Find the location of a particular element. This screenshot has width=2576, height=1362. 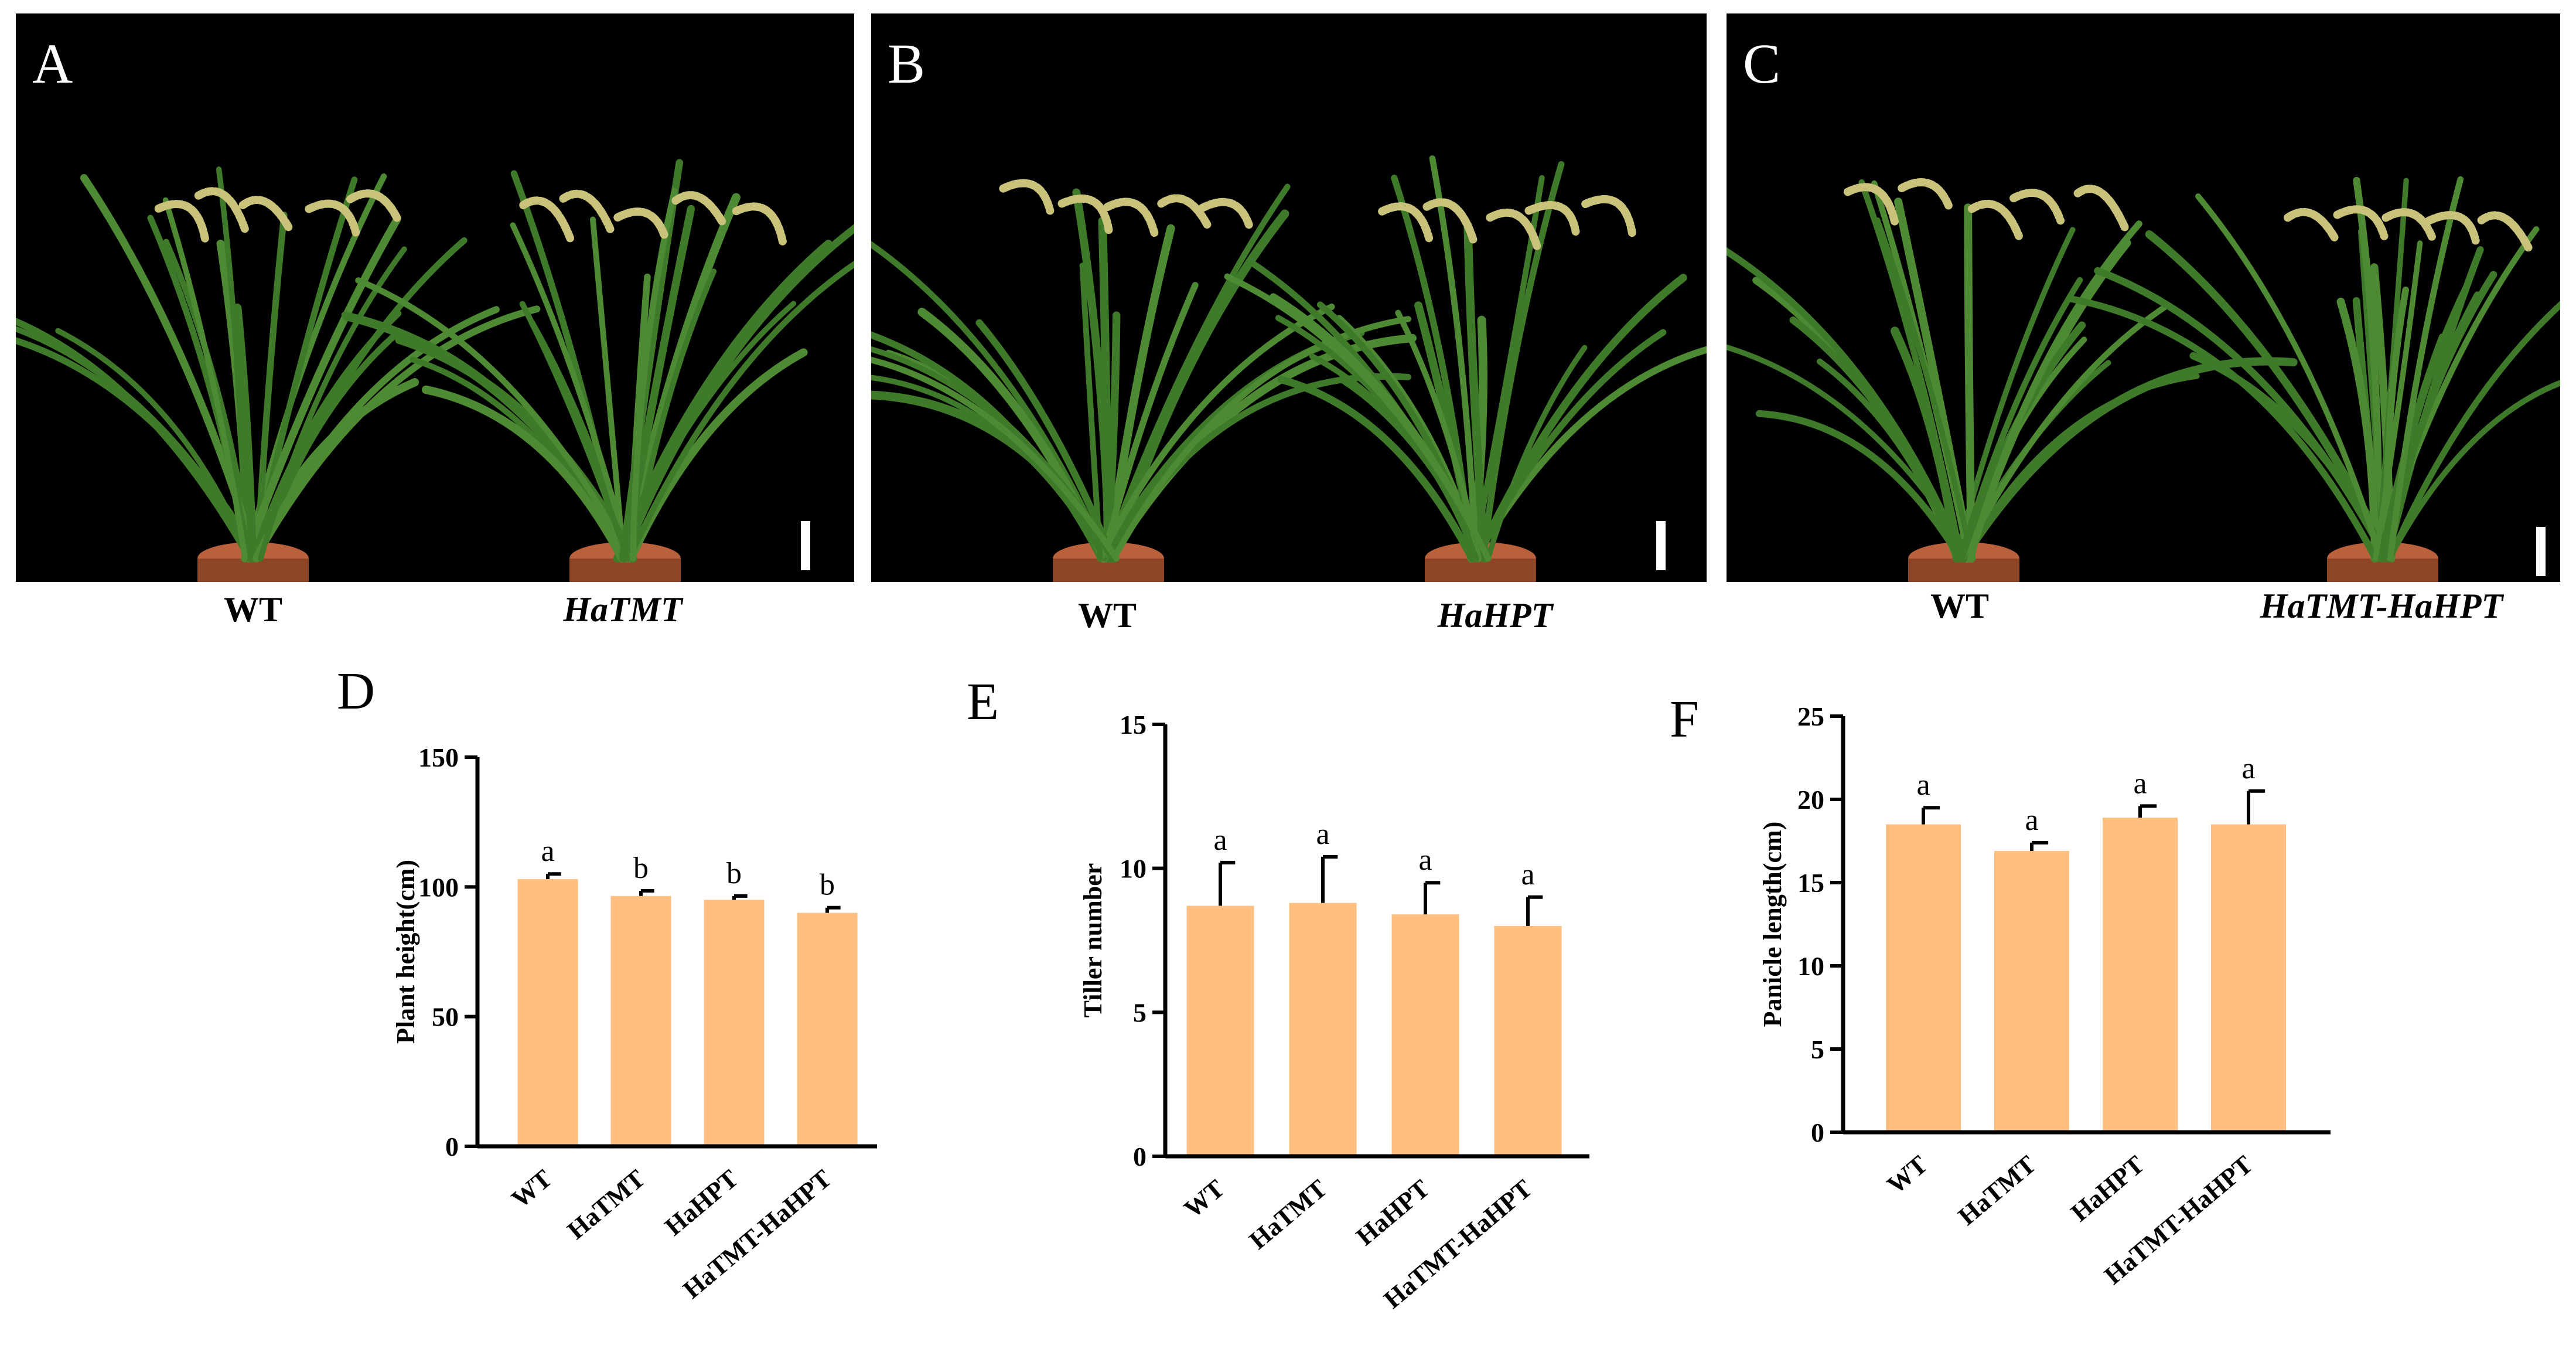

y-tick-label: 25 is located at coordinates (1810, 716).